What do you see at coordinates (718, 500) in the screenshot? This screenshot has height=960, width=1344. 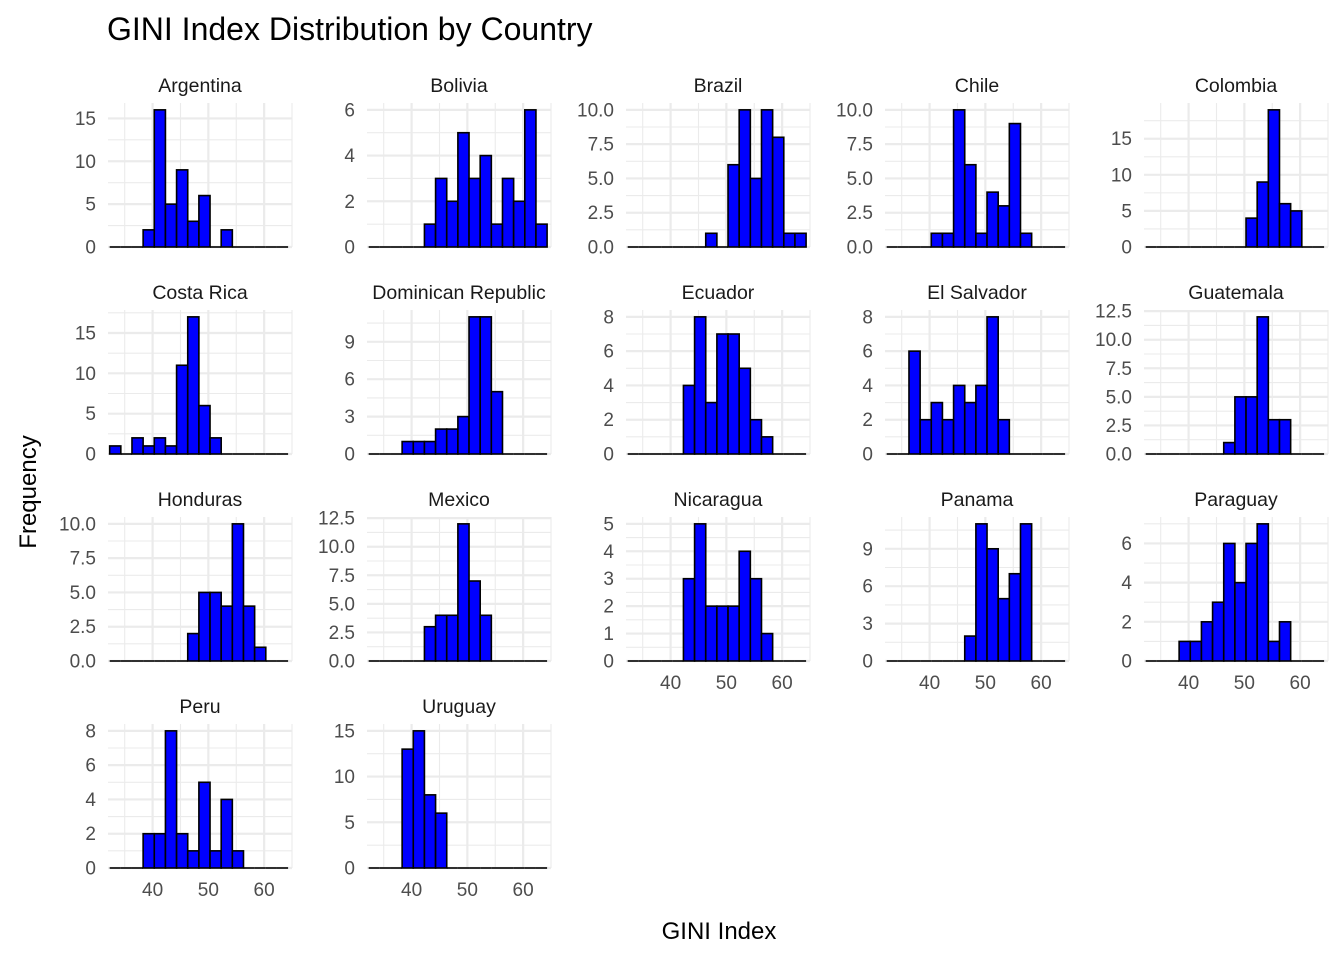 I see `facet-strip-label: Nicaragua` at bounding box center [718, 500].